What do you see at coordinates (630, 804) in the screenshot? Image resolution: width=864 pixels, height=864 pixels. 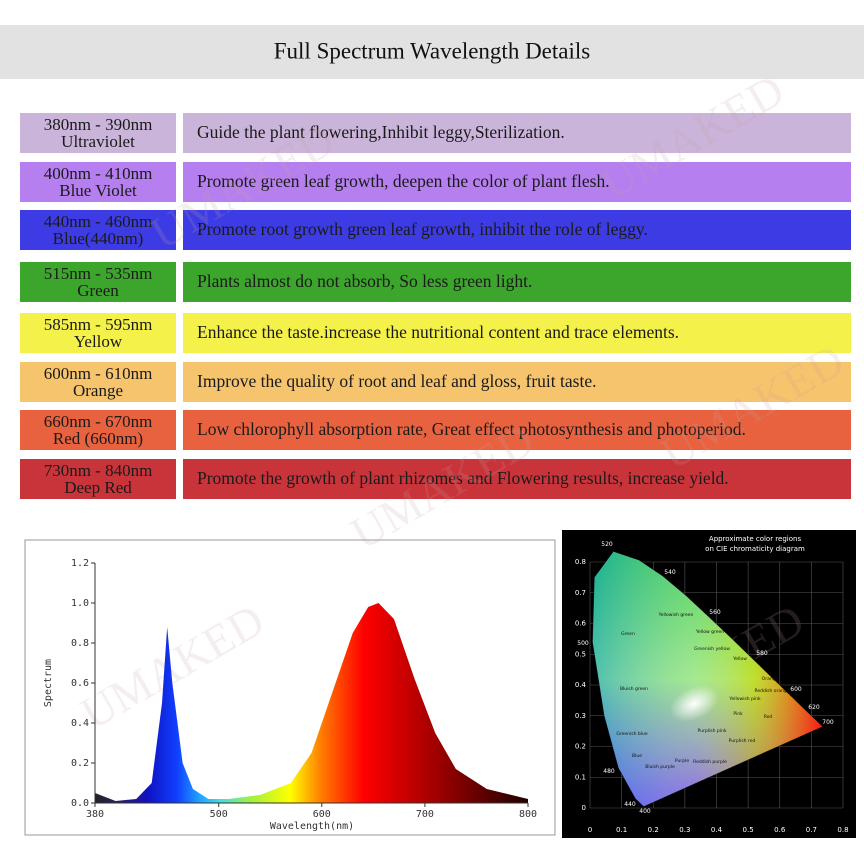 I see `wavelength-label: 440` at bounding box center [630, 804].